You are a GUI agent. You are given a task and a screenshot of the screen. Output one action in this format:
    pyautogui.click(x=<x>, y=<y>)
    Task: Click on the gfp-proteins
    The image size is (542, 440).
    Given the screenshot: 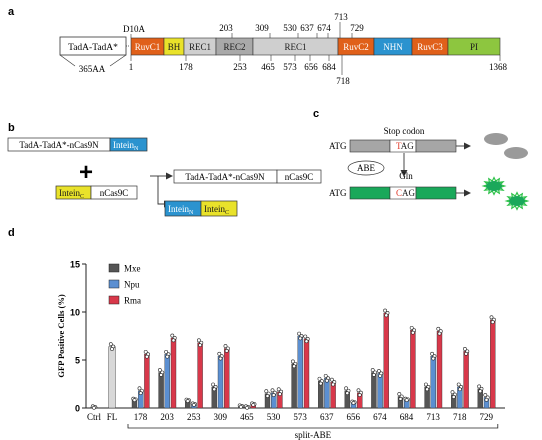 What is the action you would take?
    pyautogui.click(x=505, y=193)
    